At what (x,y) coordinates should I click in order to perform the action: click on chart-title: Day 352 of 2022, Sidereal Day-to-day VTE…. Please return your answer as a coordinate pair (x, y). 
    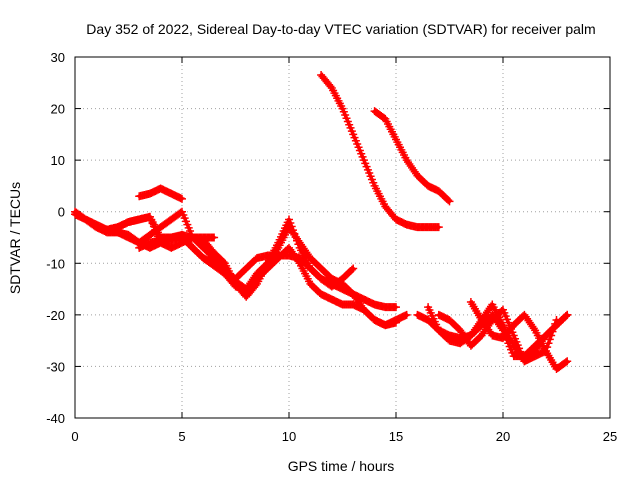
    Looking at the image, I should click on (340, 29).